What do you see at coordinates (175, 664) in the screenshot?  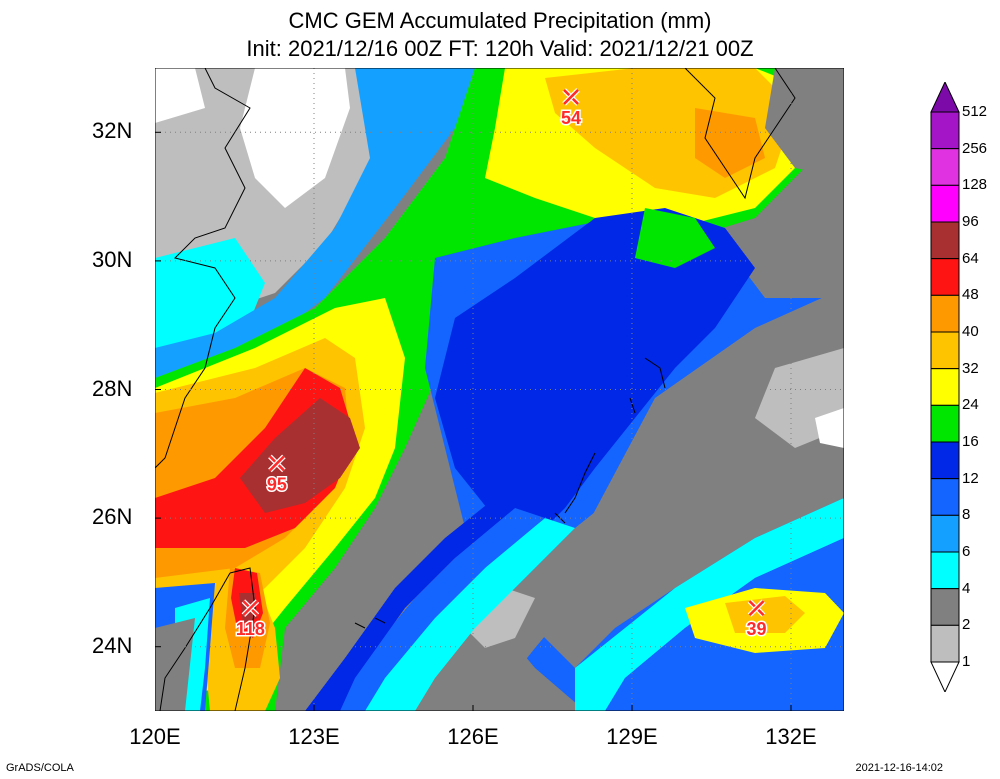 I see `field-taiwan-gray` at bounding box center [175, 664].